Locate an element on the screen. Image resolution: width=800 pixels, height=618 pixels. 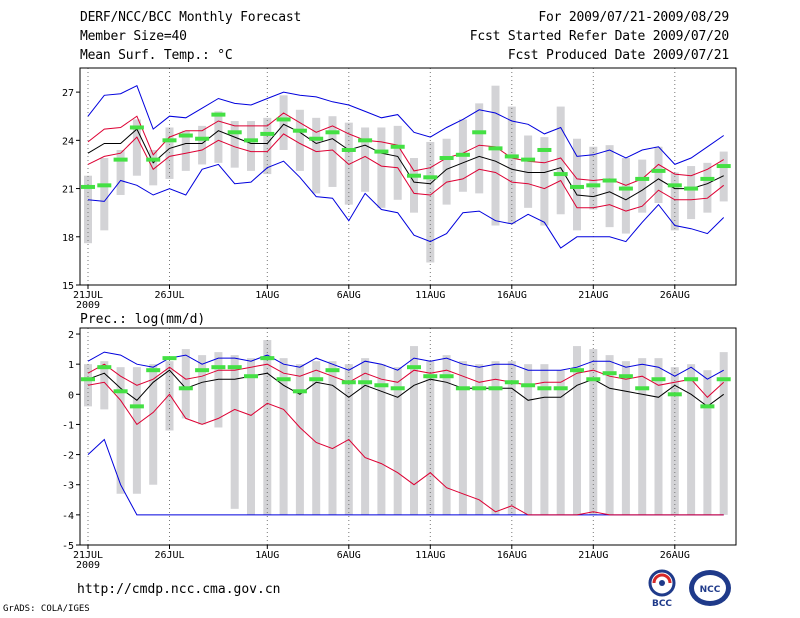
year-label: 2009 is located at coordinates (88, 565).